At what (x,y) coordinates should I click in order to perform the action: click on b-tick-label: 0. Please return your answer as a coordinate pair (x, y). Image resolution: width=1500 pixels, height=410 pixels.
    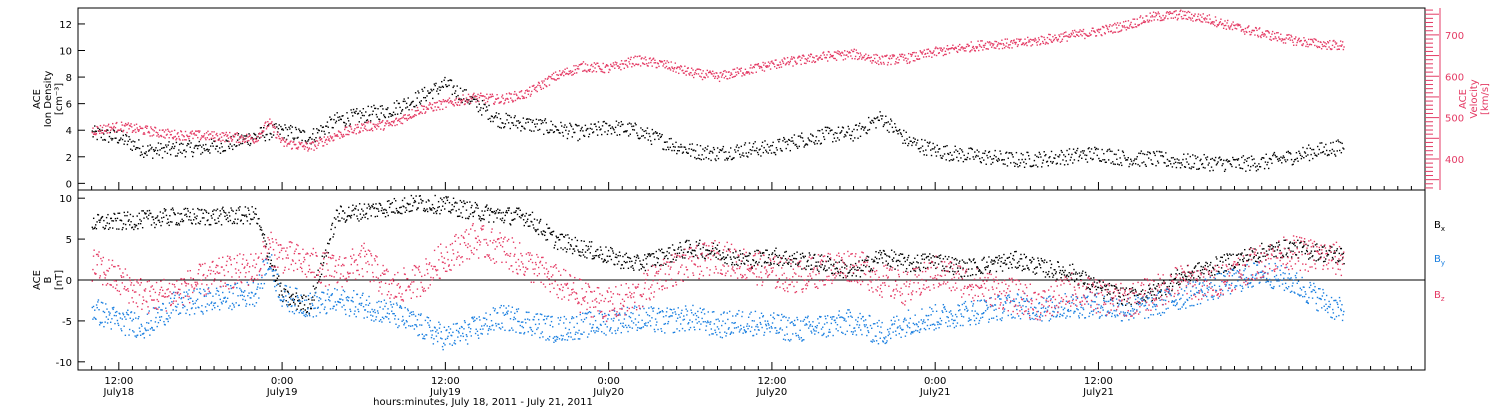
    Looking at the image, I should click on (69, 281).